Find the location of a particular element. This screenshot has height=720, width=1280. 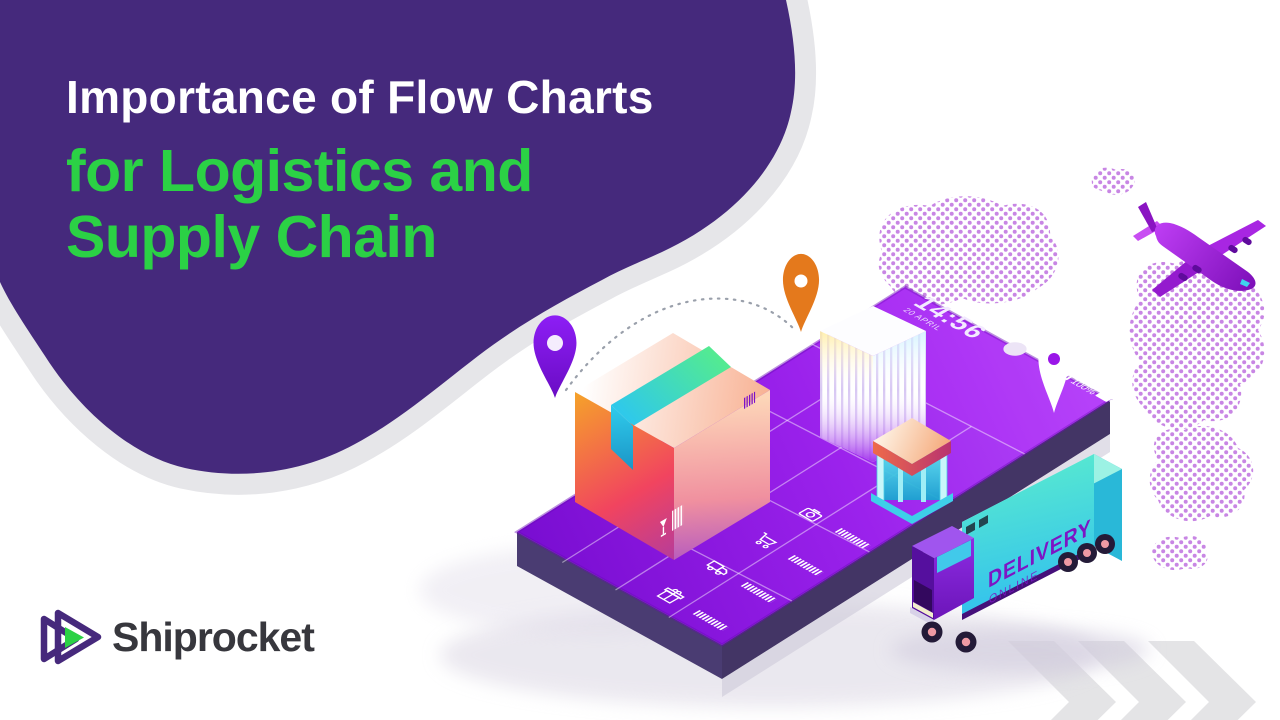

shiprocket-logo: Shiprocket is located at coordinates (174, 637).